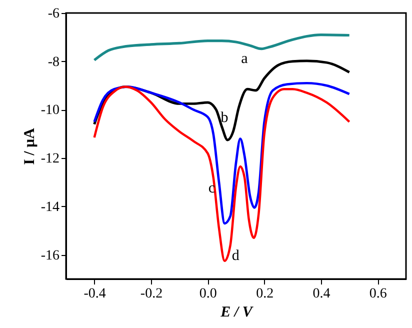  Describe the element at coordinates (222, 47) in the screenshot. I see `line-series` at that location.